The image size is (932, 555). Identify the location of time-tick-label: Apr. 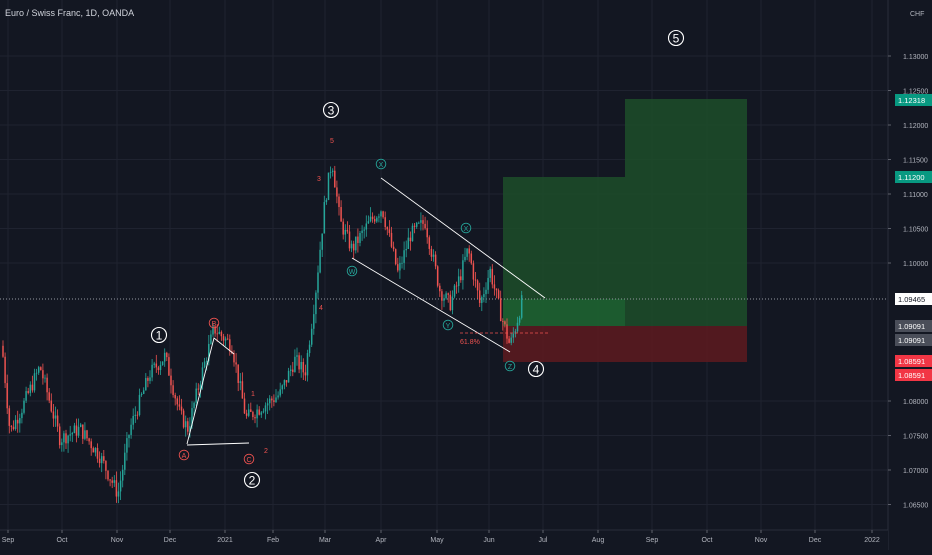
(382, 540).